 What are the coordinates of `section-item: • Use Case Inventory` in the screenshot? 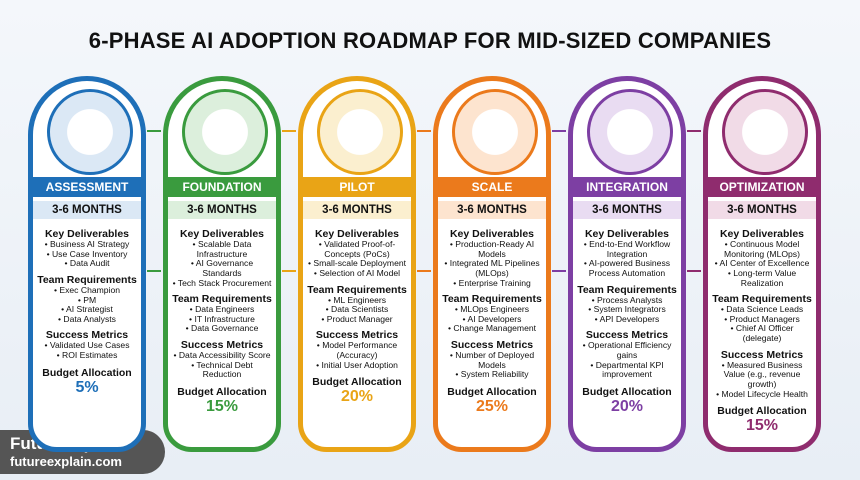 It's located at (87, 253).